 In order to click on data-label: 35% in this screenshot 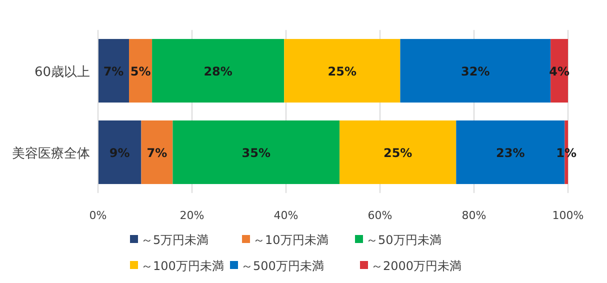, I will do `click(256, 153)`.